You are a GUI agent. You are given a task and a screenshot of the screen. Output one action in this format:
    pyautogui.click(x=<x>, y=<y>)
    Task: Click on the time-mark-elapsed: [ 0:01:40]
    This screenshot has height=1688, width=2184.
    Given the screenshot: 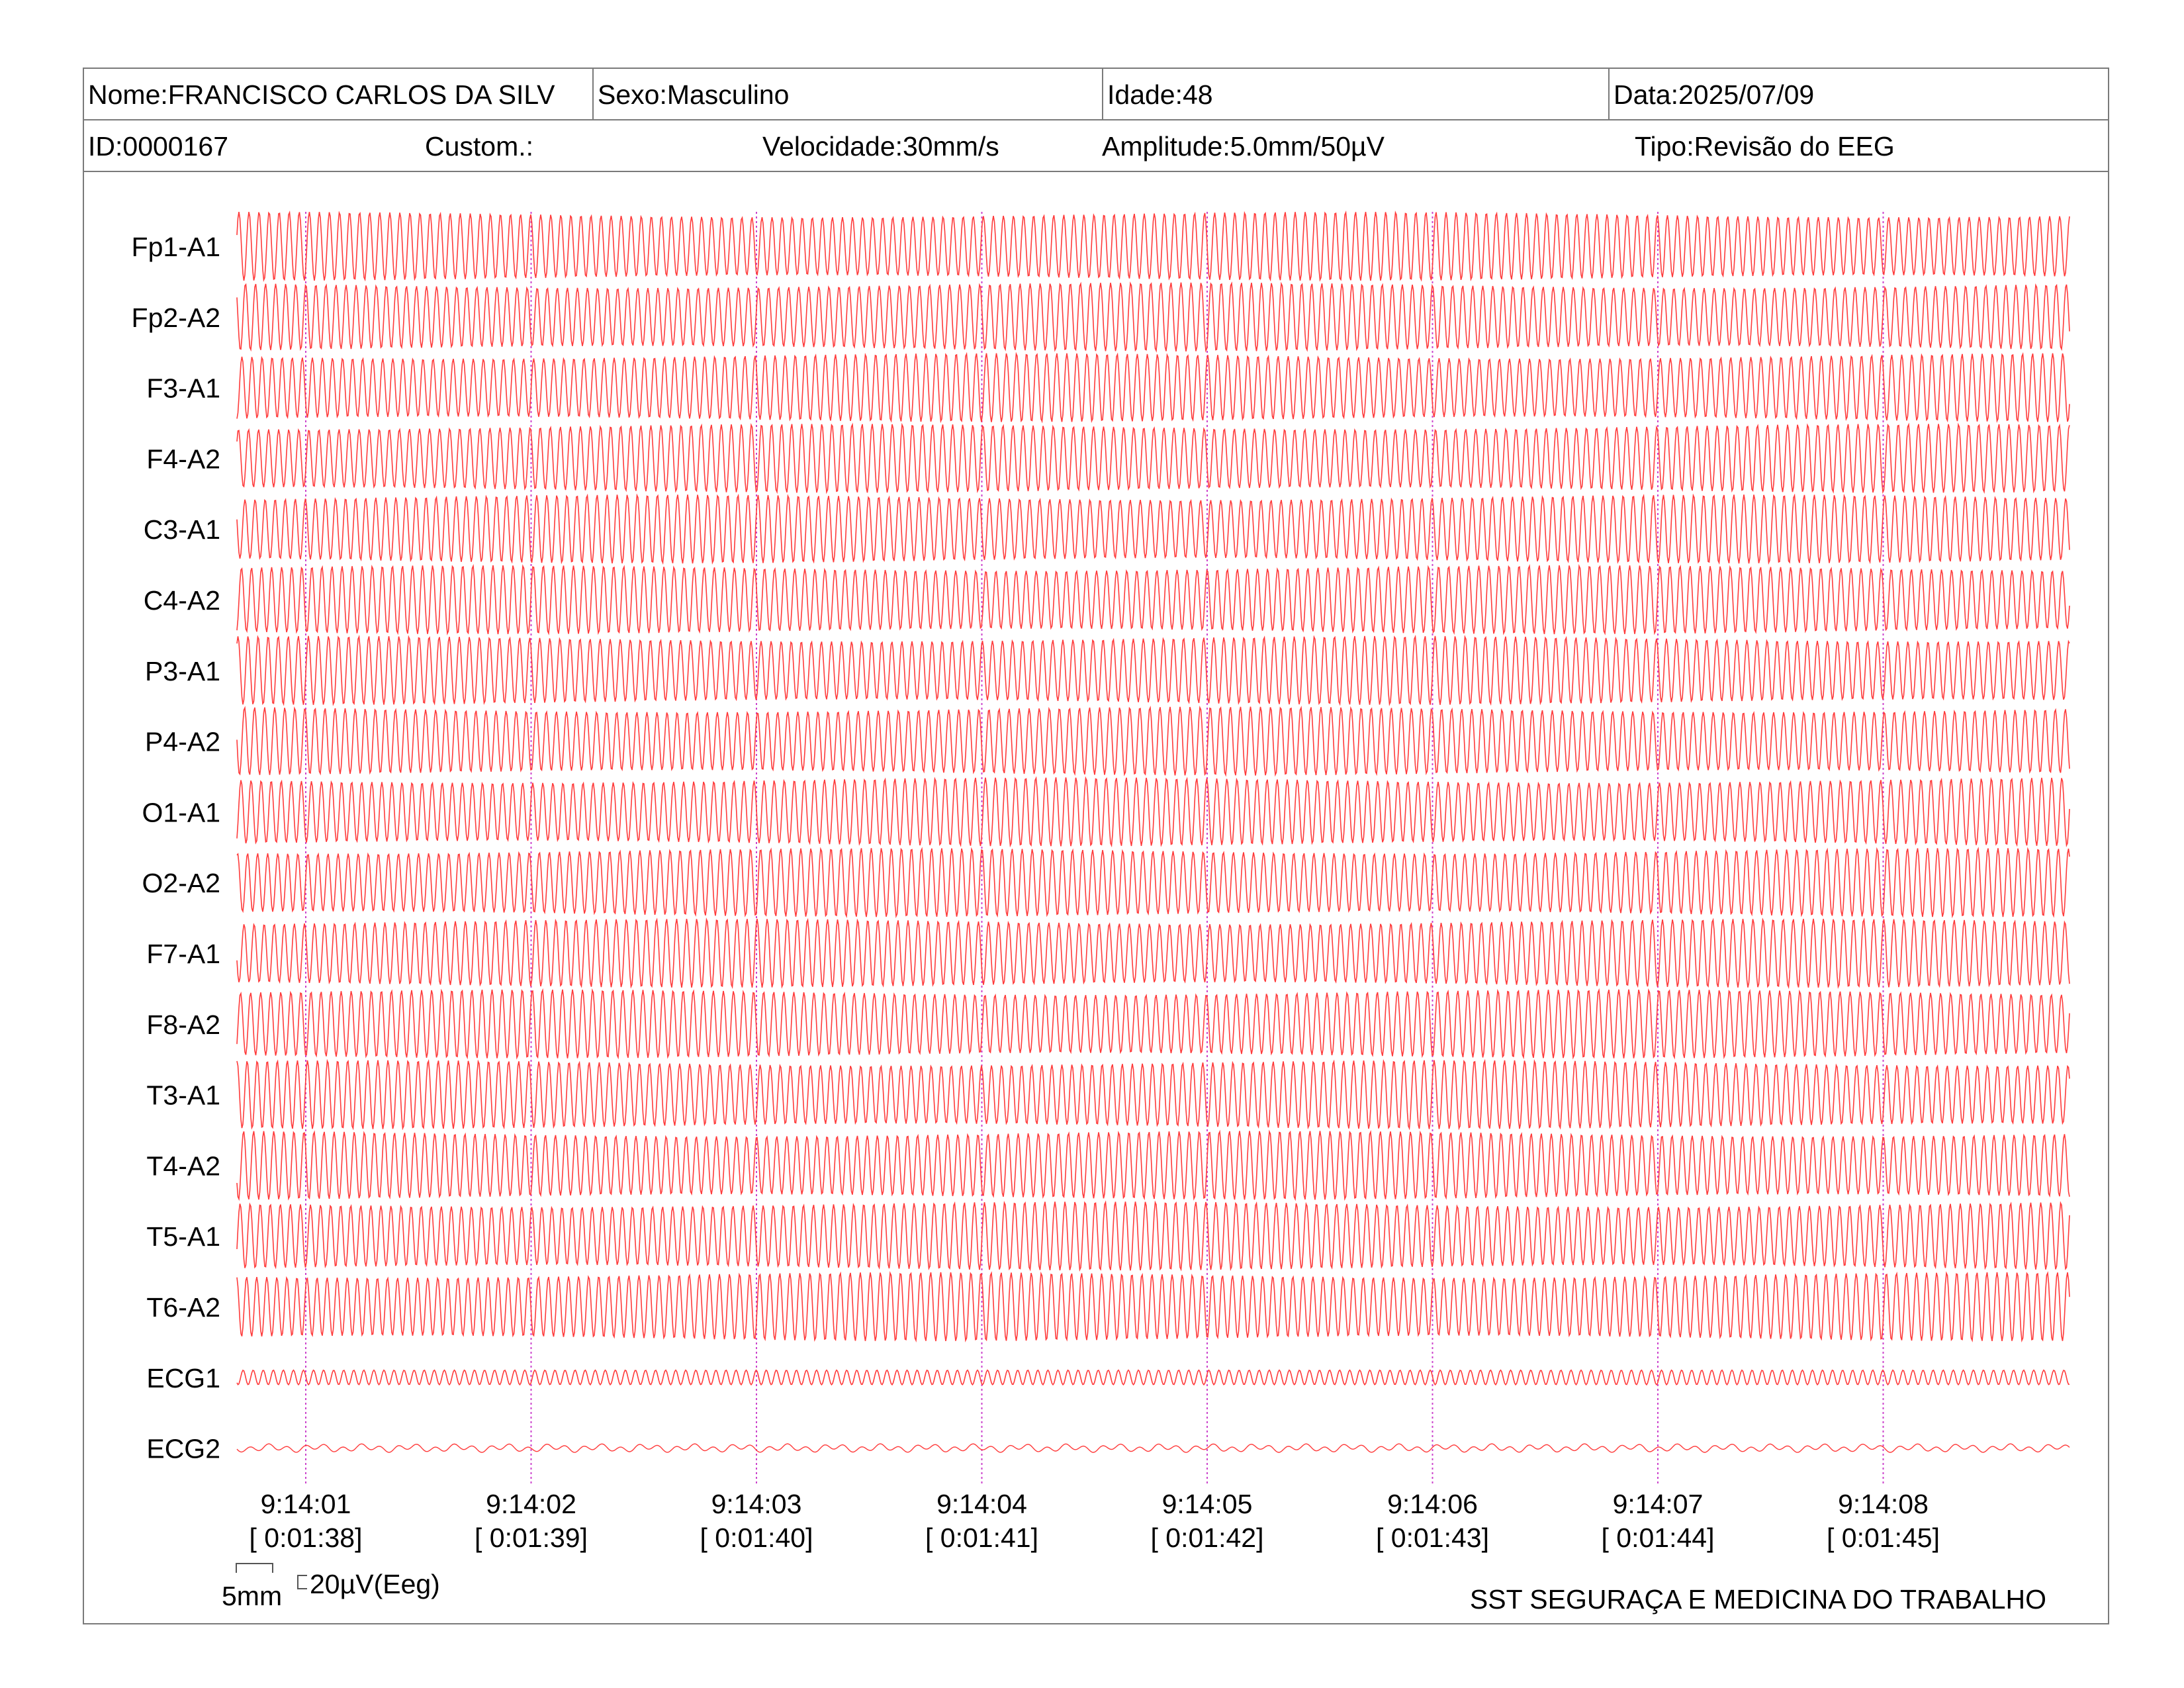 What is the action you would take?
    pyautogui.click(x=756, y=1538)
    